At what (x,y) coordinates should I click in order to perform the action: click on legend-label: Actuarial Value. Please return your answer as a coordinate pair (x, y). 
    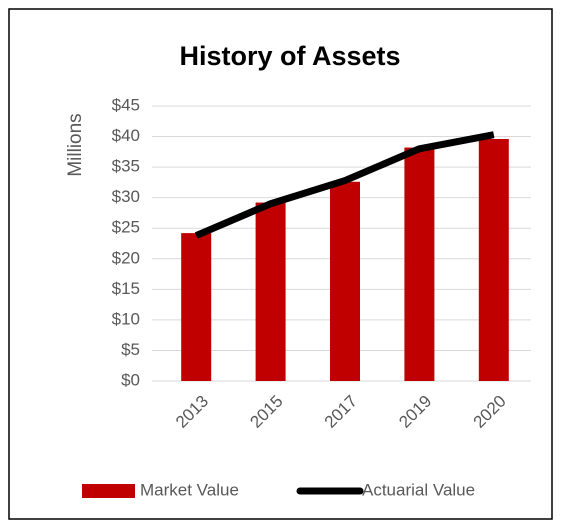
    Looking at the image, I should click on (418, 489).